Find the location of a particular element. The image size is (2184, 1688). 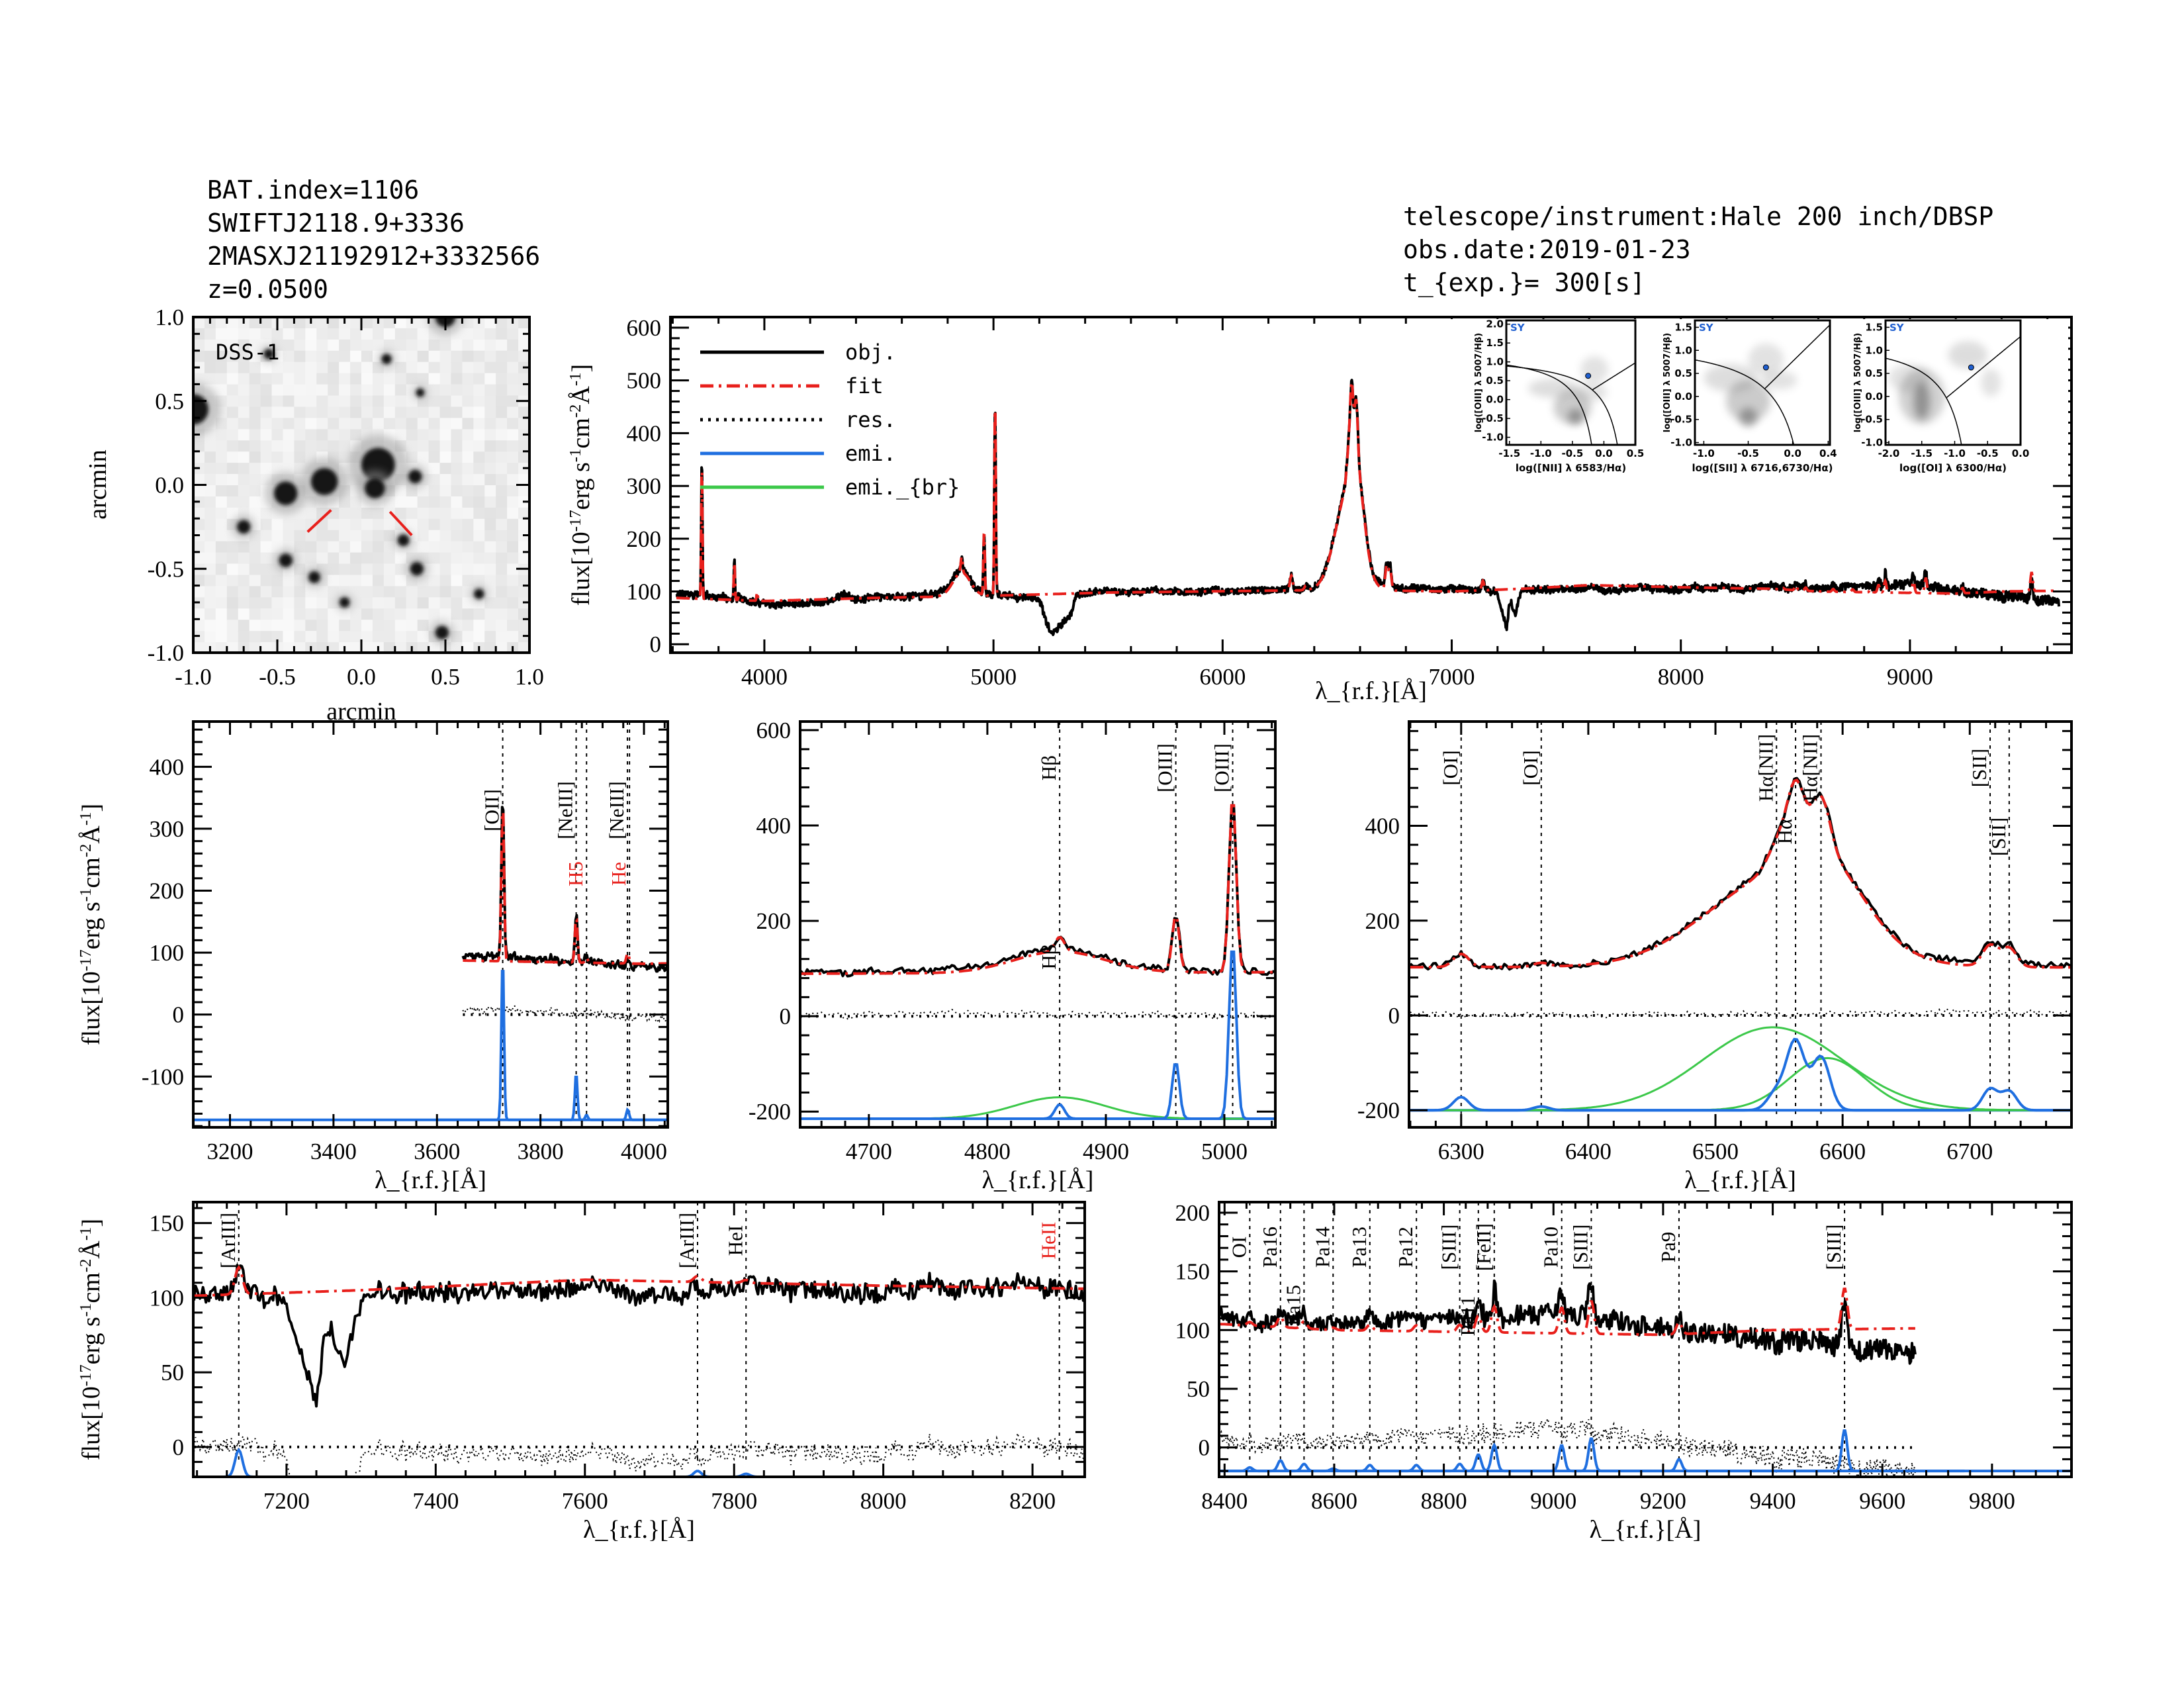

line-label: Hα[NII] is located at coordinates (1811, 768).